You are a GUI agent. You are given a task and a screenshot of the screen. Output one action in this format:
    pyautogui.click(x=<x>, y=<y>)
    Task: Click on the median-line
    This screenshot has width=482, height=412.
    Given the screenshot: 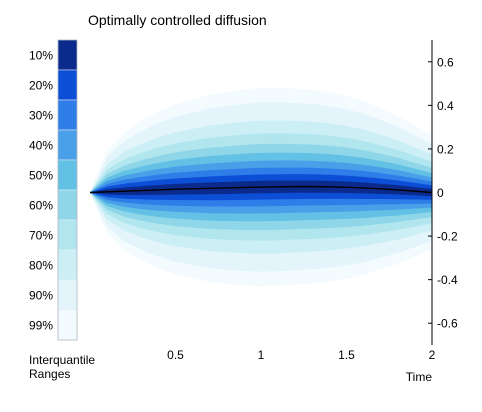 What is the action you would take?
    pyautogui.click(x=261, y=189)
    